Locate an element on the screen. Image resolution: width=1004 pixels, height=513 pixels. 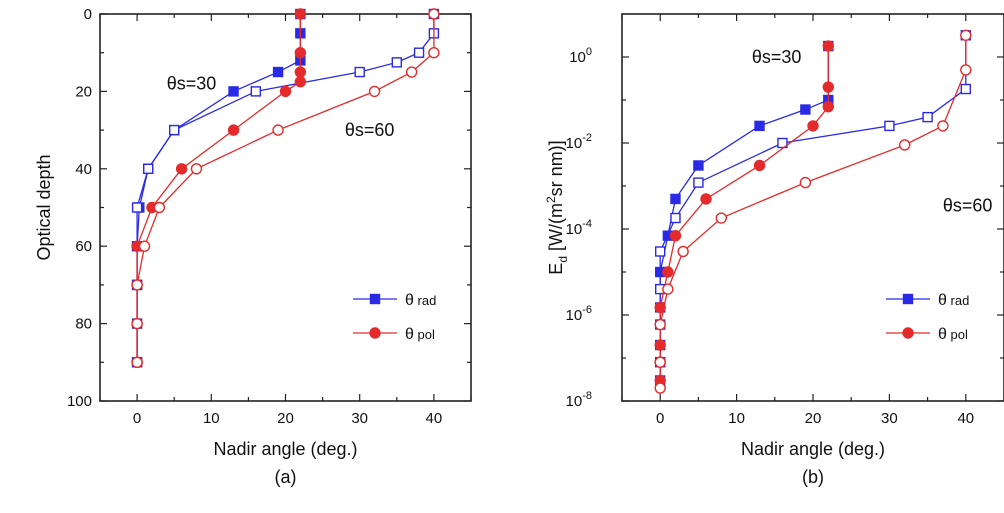
y-tick-label: 10⁻⁴ is located at coordinates (579, 228).